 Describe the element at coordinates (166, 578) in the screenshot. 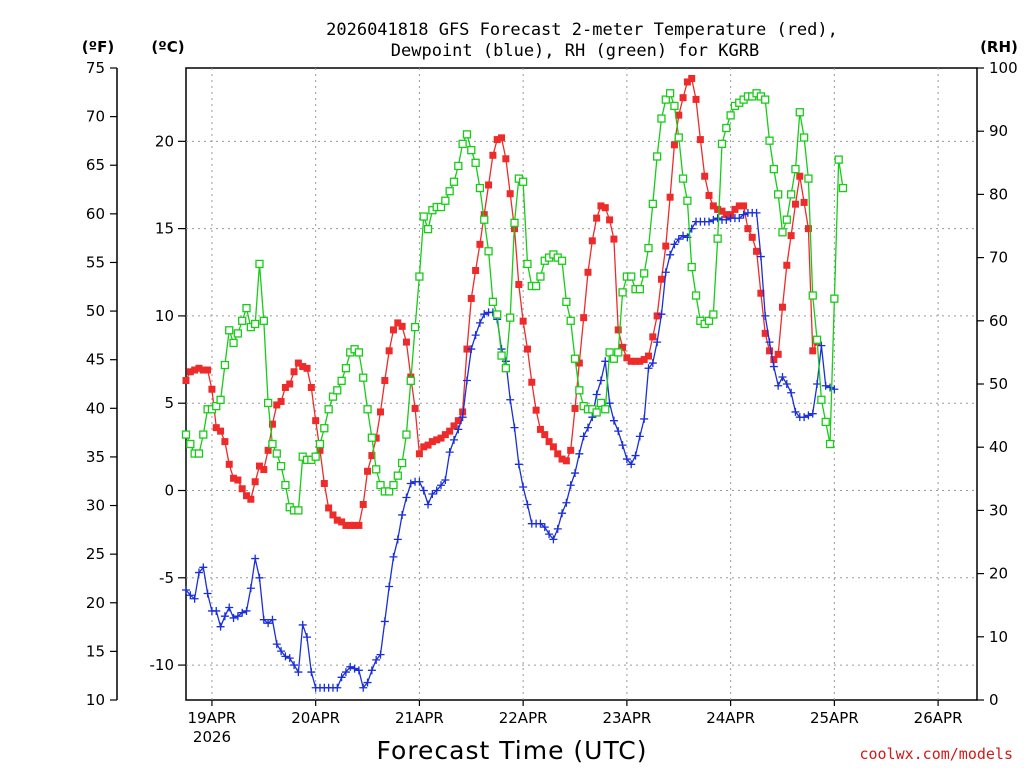

I see `celsius-tick-label: -5` at that location.